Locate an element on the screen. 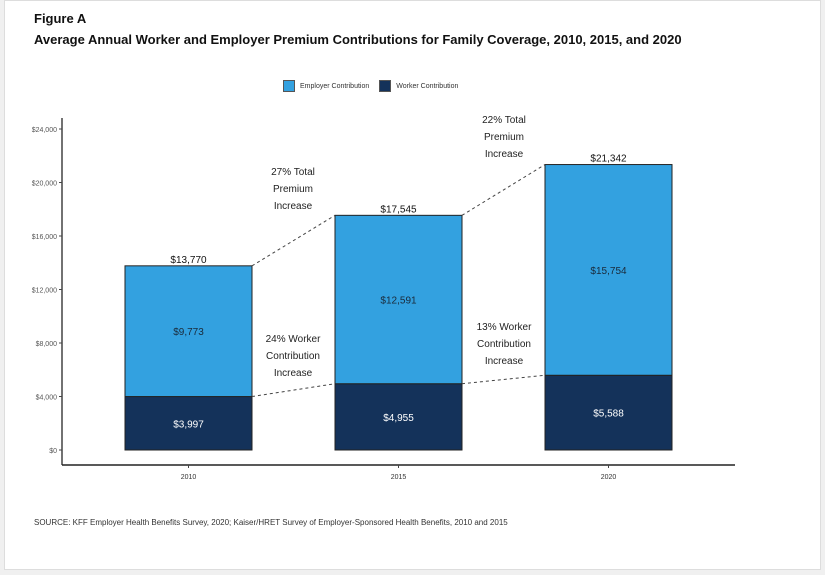 This screenshot has height=575, width=825. y-tick-label: $8,000 is located at coordinates (47, 344).